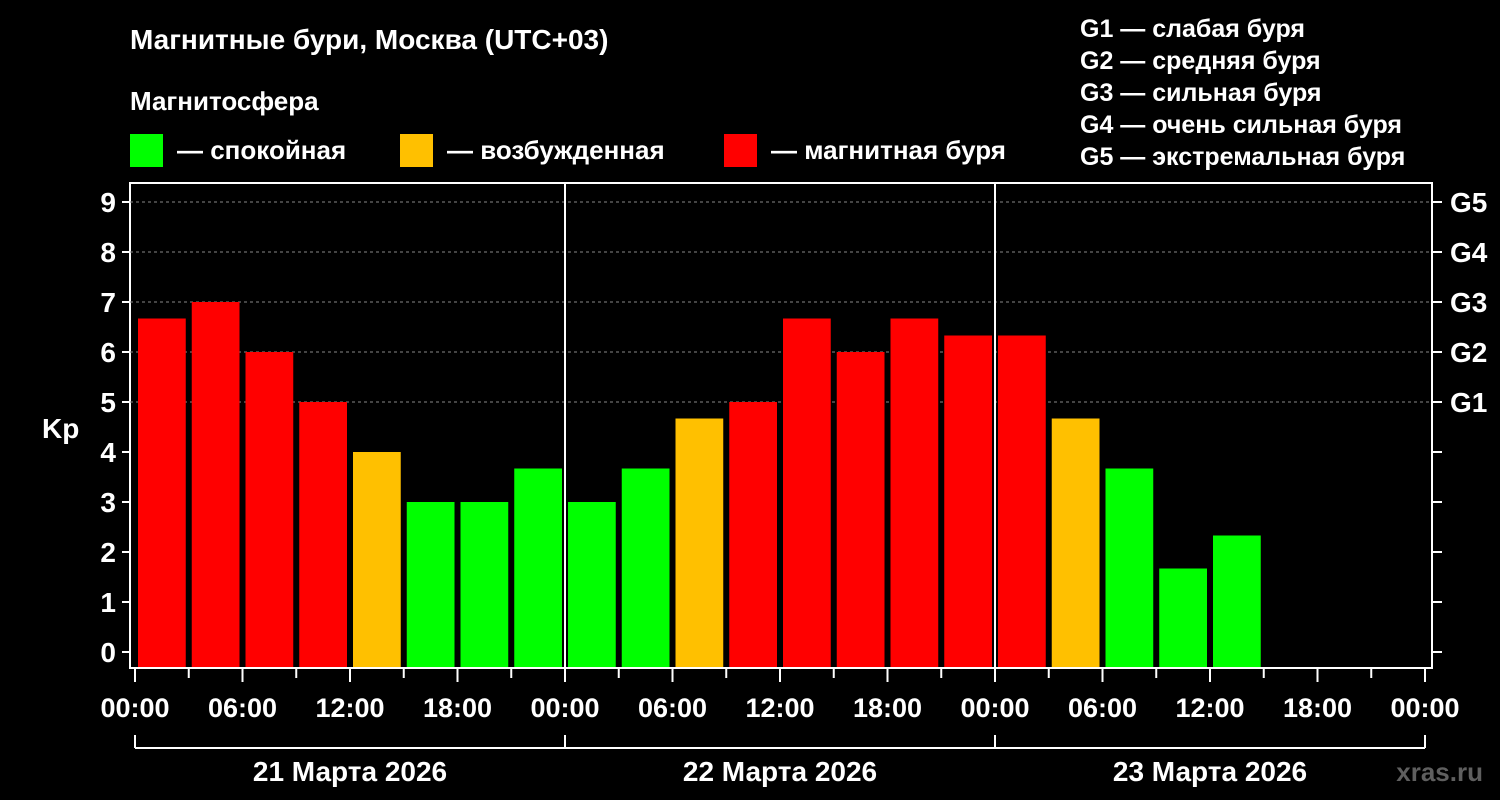 This screenshot has height=800, width=1500. What do you see at coordinates (1241, 125) in the screenshot?
I see `g-scale-item-3: G4 — очень сильная буря` at bounding box center [1241, 125].